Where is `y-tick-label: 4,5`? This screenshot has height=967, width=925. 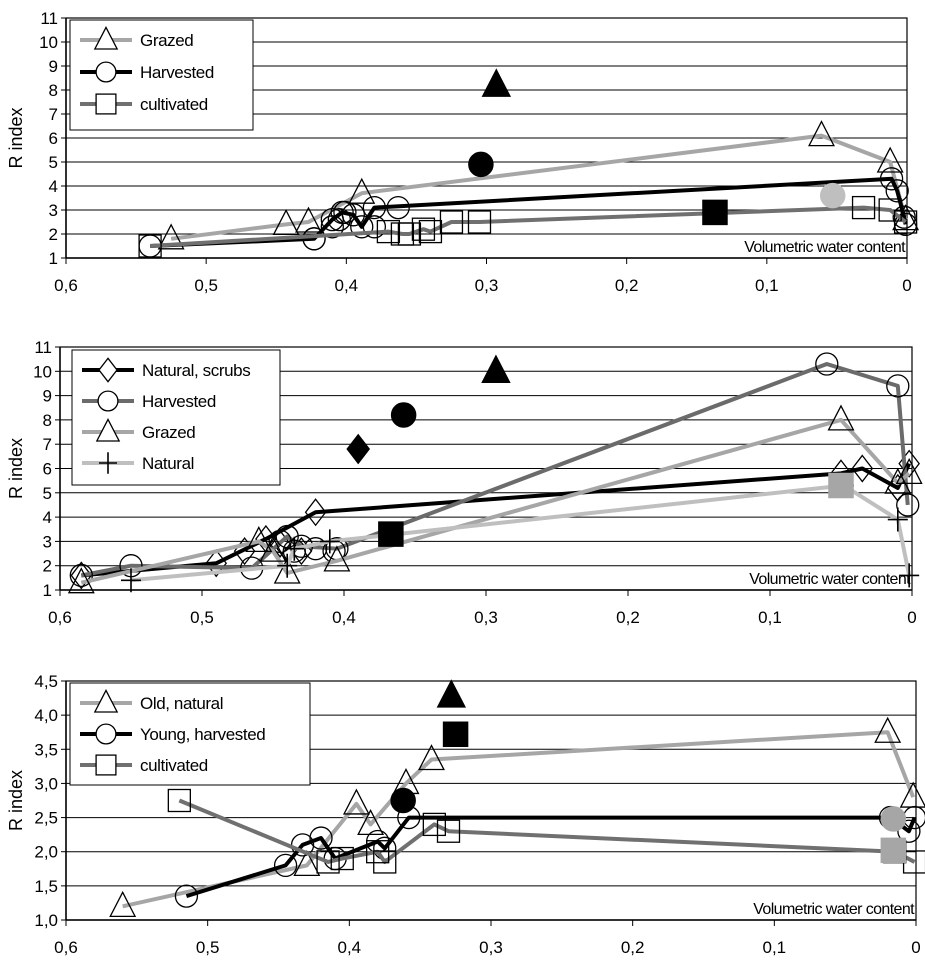
y-tick-label: 4,5 is located at coordinates (46, 681).